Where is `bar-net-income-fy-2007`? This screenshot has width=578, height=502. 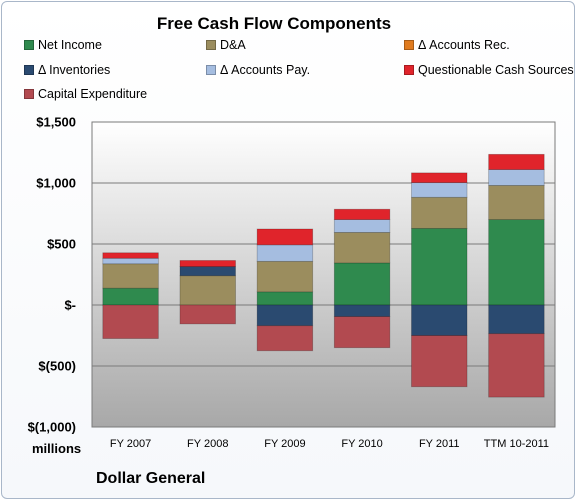 bar-net-income-fy-2007 is located at coordinates (130, 296).